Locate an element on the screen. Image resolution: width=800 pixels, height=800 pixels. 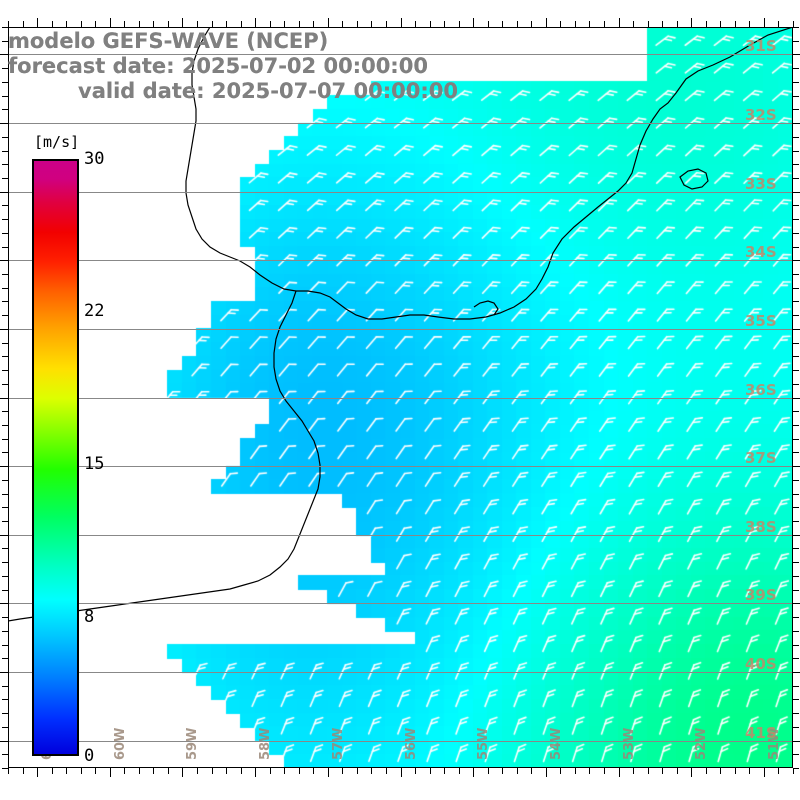
lat-label-38S: 38S is located at coordinates (761, 526).